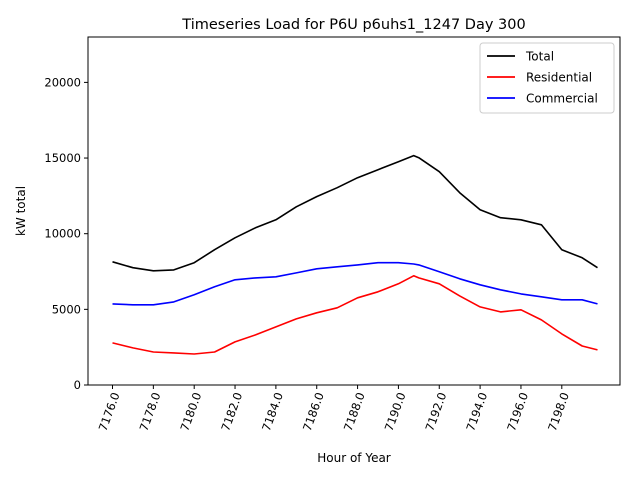  Describe the element at coordinates (355, 283) in the screenshot. I see `series-line-commercial` at that location.